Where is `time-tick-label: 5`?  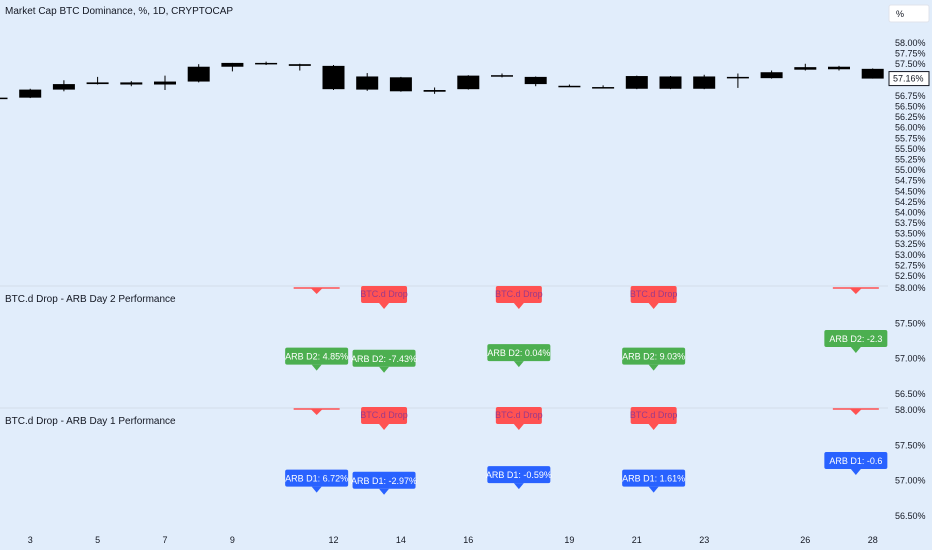
time-tick-label: 5 is located at coordinates (97, 540).